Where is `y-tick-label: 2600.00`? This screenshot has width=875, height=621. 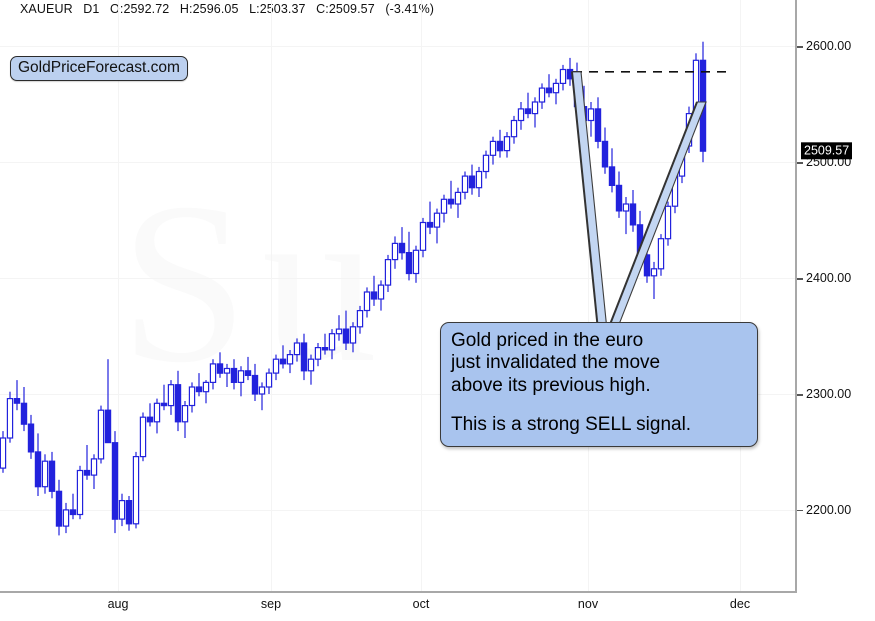 y-tick-label: 2600.00 is located at coordinates (824, 46).